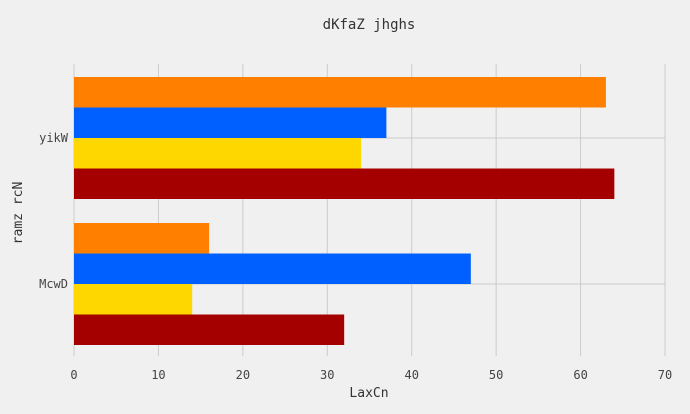  What do you see at coordinates (368, 393) in the screenshot?
I see `x-axis-label: LaxCn` at bounding box center [368, 393].